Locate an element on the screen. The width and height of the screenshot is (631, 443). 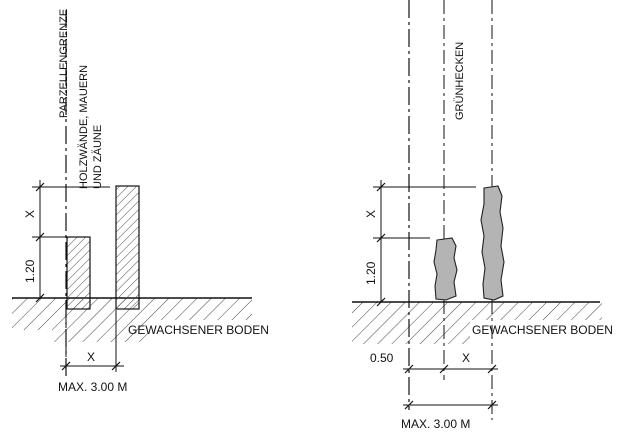
right-dim-x-horizontal: X is located at coordinates (466, 358).